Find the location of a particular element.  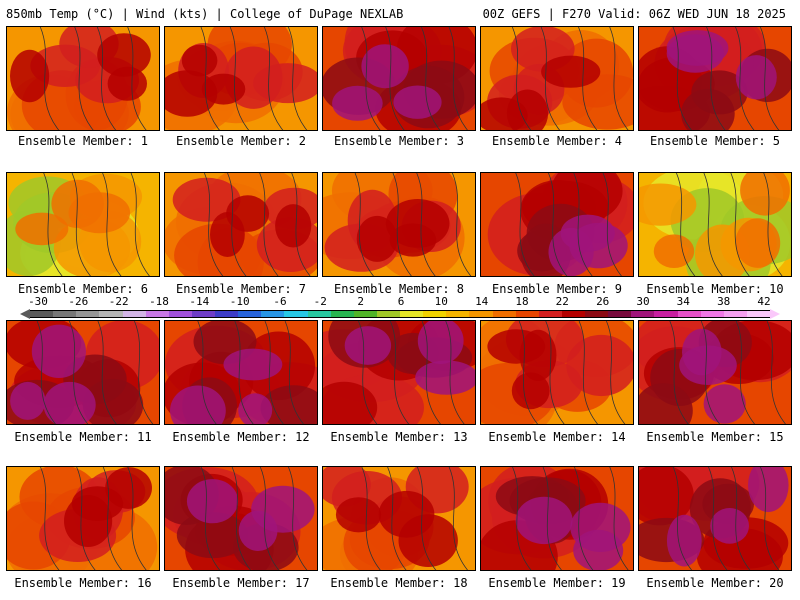

colorbar-left-arrow is located at coordinates (25, 314).